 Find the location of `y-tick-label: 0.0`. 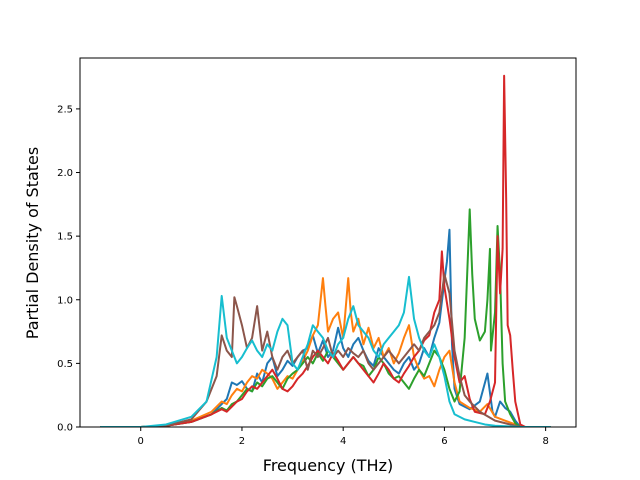

y-tick-label: 0.0 is located at coordinates (65, 428).